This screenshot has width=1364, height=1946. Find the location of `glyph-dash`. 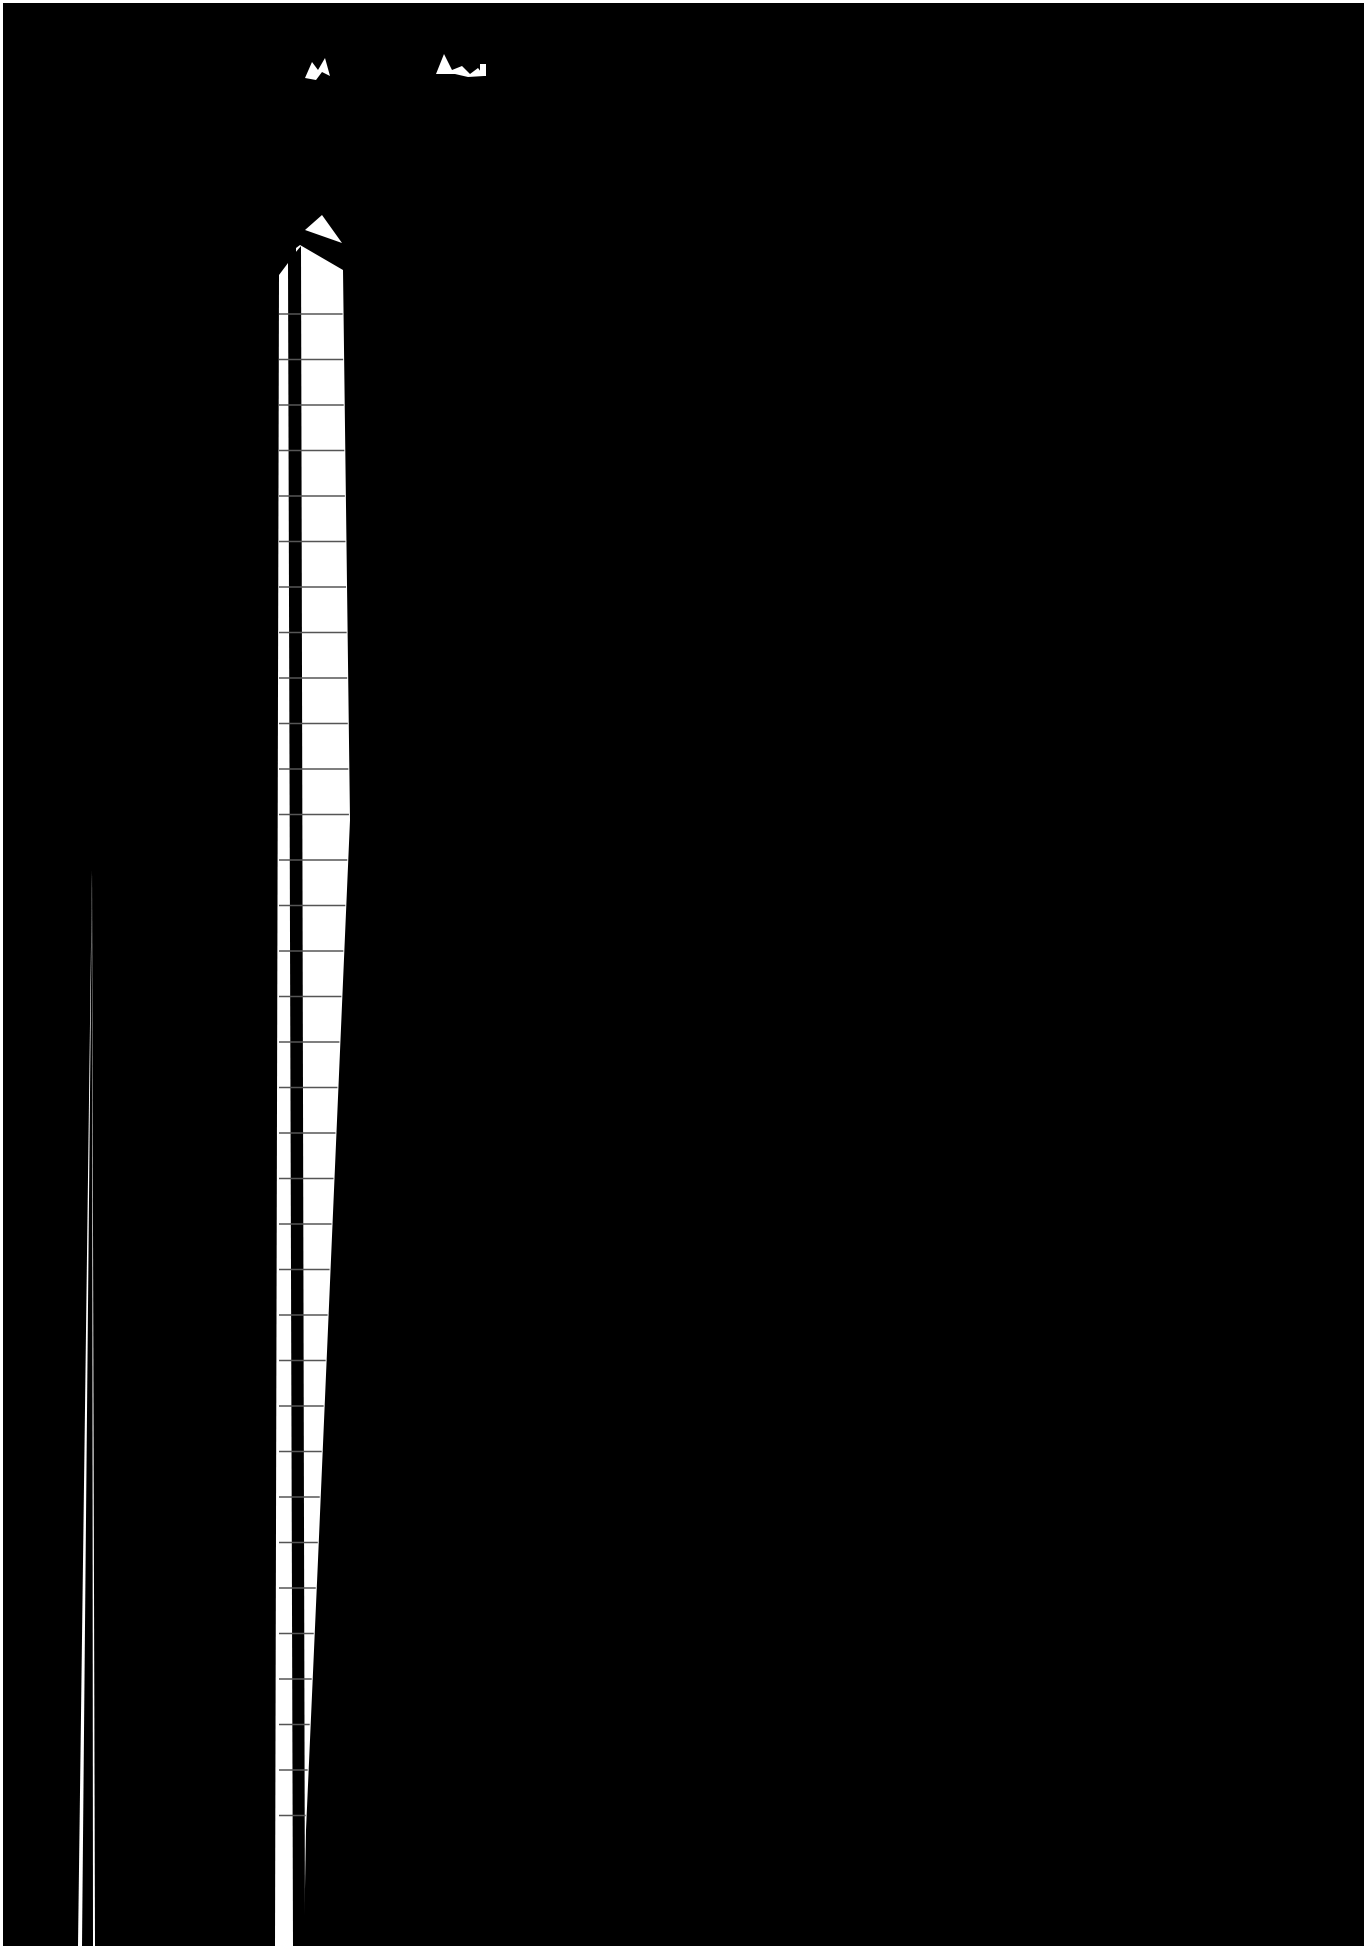

glyph-dash is located at coordinates (483, 70).